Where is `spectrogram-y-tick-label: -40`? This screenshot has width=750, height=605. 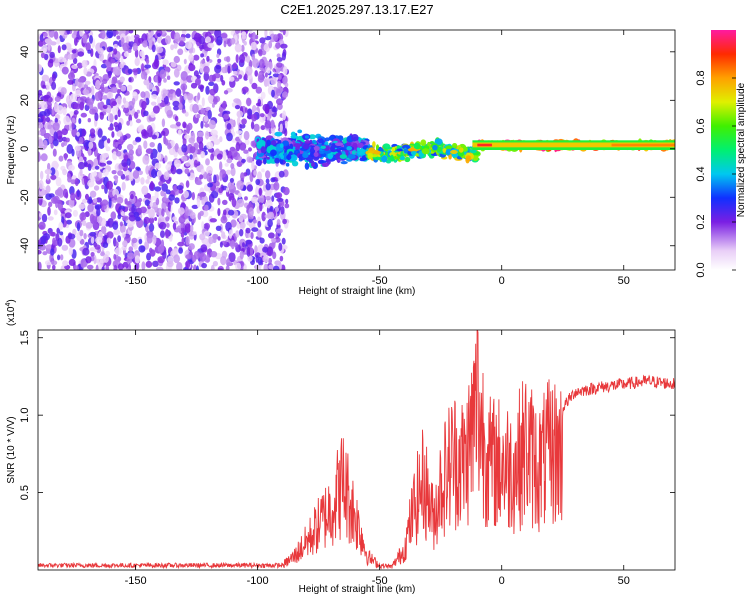
spectrogram-y-tick-label: -40 is located at coordinates (25, 246).